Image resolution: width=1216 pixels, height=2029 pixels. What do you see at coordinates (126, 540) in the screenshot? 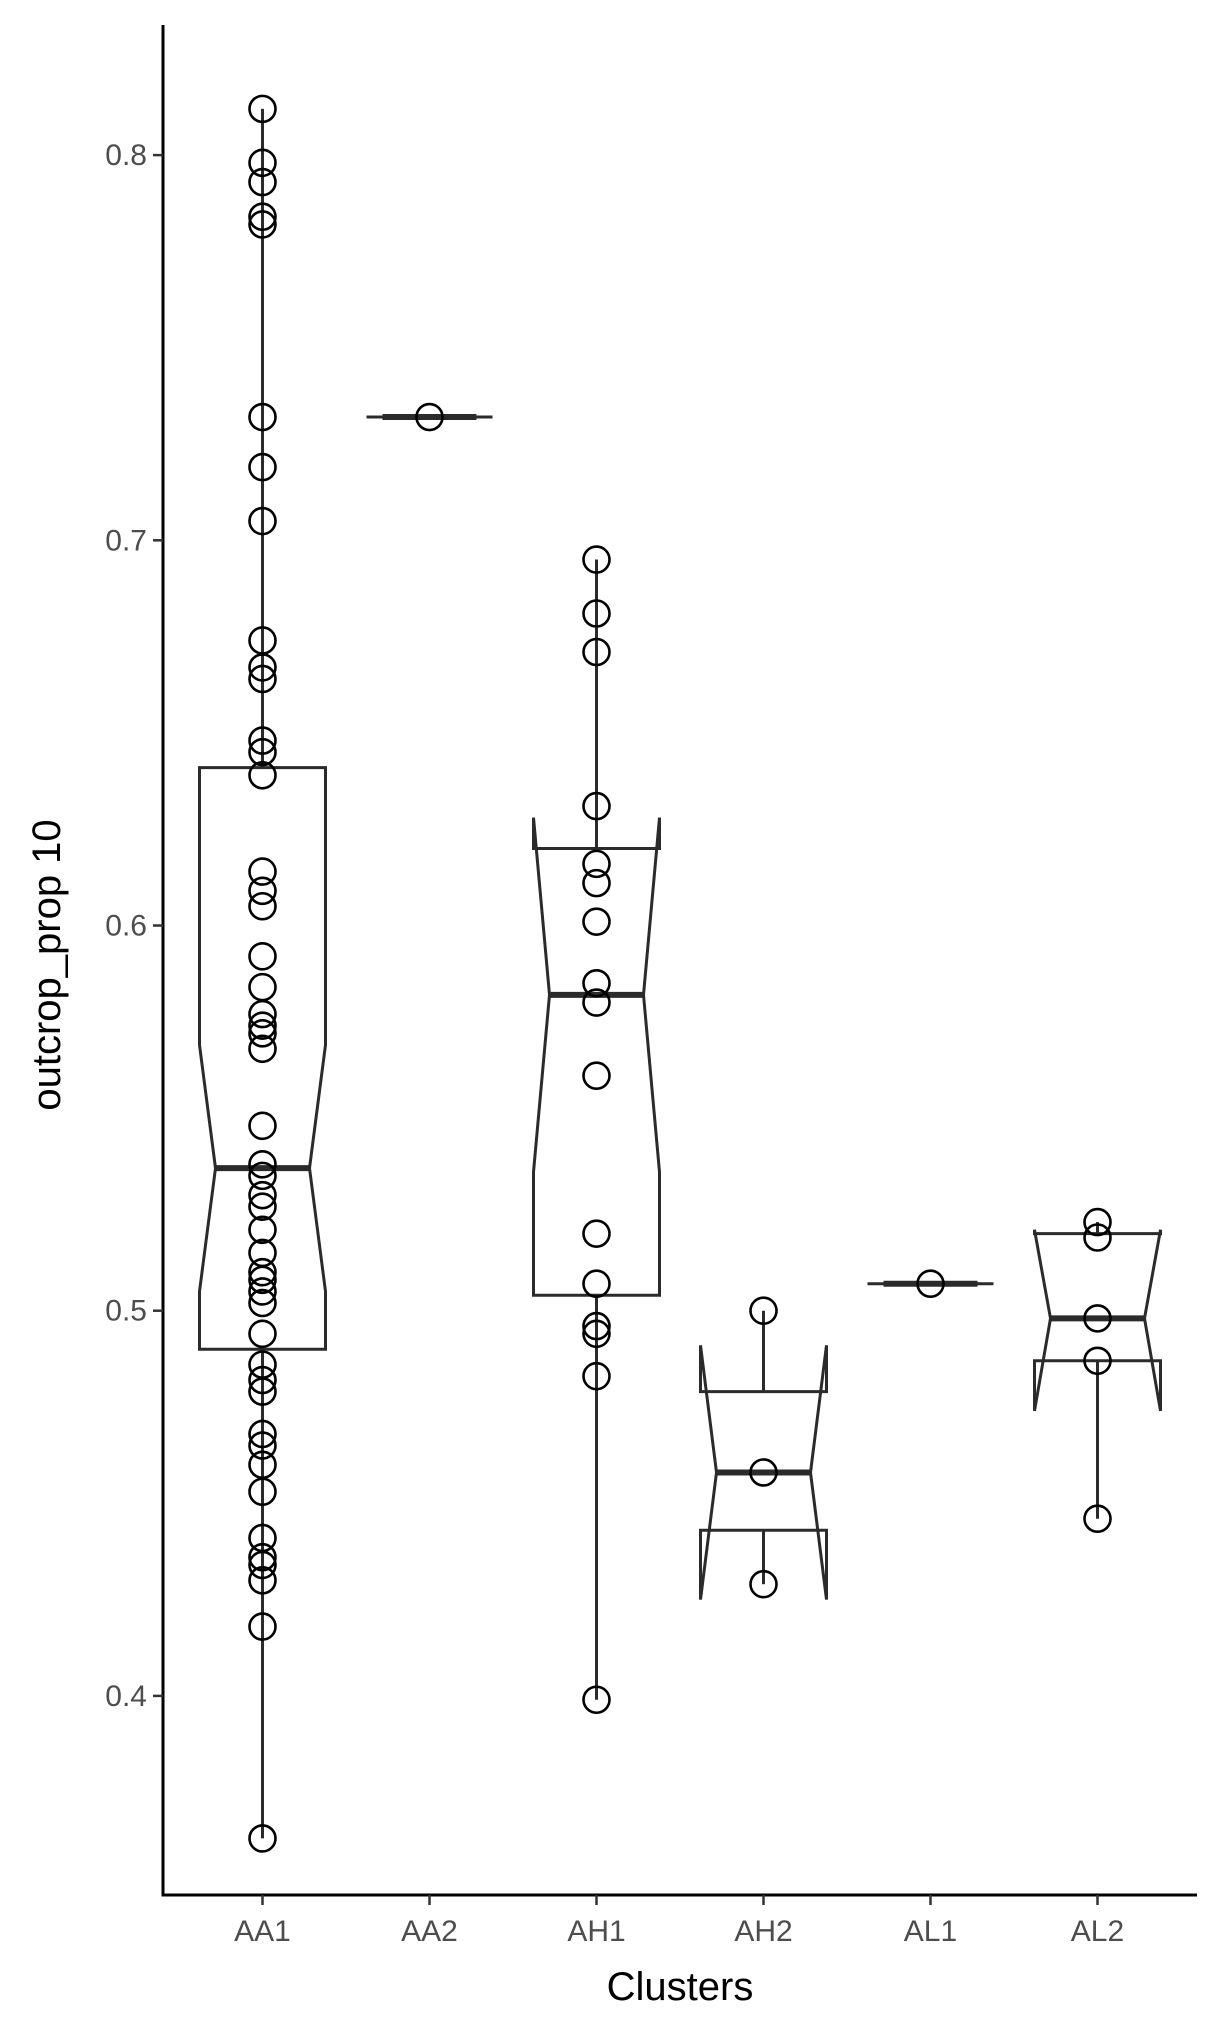
I see `y-tick-label: 0.7` at bounding box center [126, 540].